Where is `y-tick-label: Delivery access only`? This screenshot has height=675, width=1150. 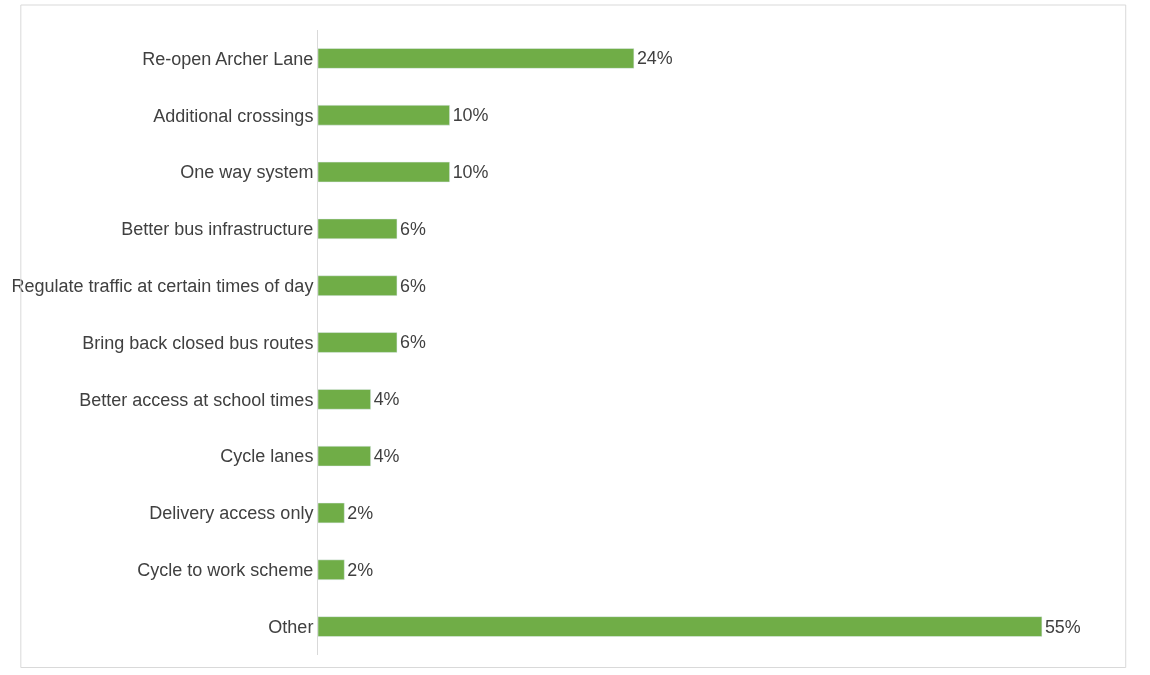 y-tick-label: Delivery access only is located at coordinates (231, 513).